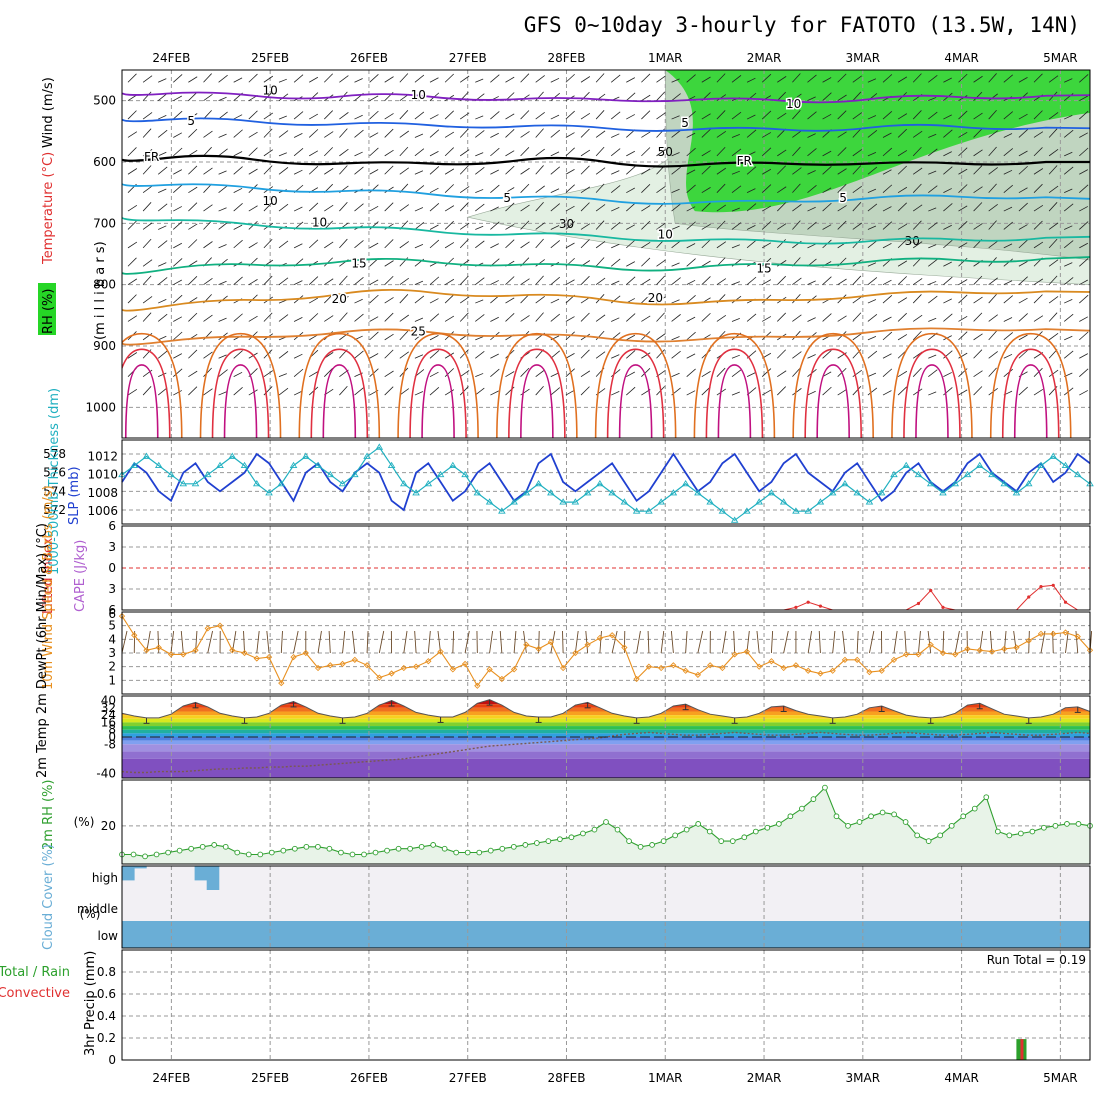  I want to click on ylabel-thickness: 1000-500mb Thickness (dm), so click(54, 481).